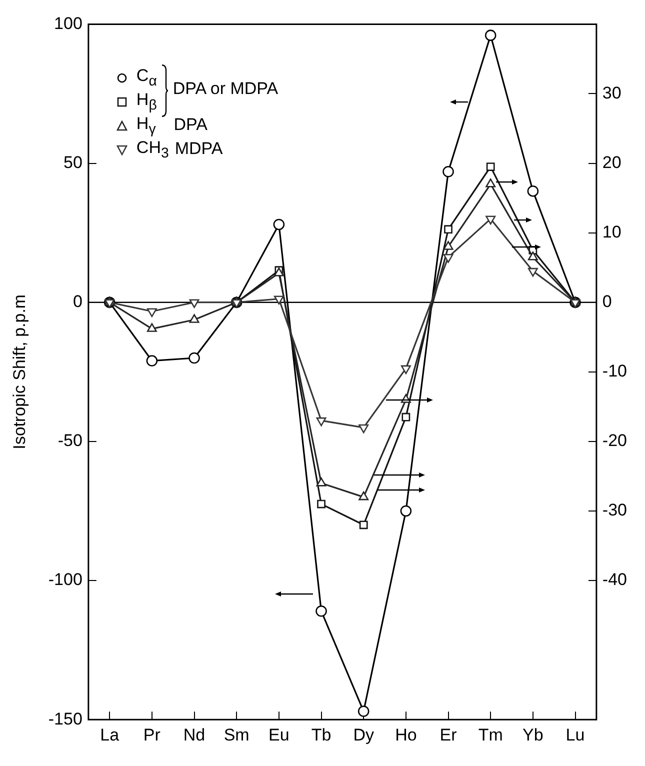  I want to click on legend-label: H$_{γ}$, so click(146, 125).